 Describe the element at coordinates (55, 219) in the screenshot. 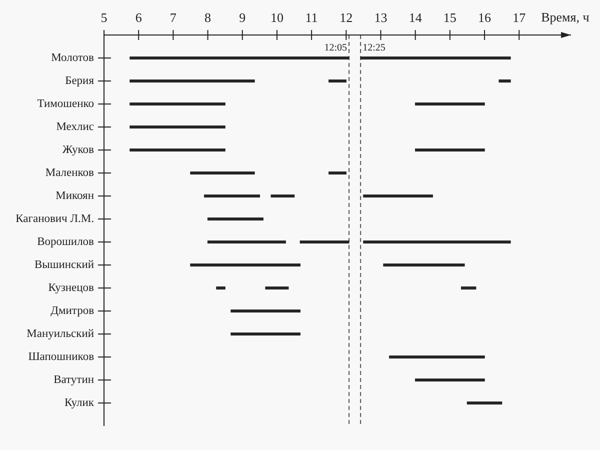

I see `y-tick-label: Каганович Л.М.` at that location.